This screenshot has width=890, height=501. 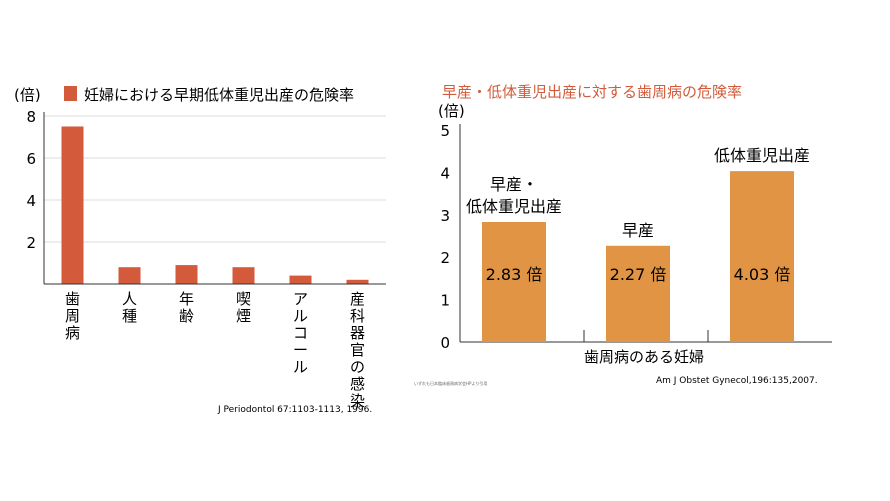 I want to click on chart1-bars, so click(x=215, y=205).